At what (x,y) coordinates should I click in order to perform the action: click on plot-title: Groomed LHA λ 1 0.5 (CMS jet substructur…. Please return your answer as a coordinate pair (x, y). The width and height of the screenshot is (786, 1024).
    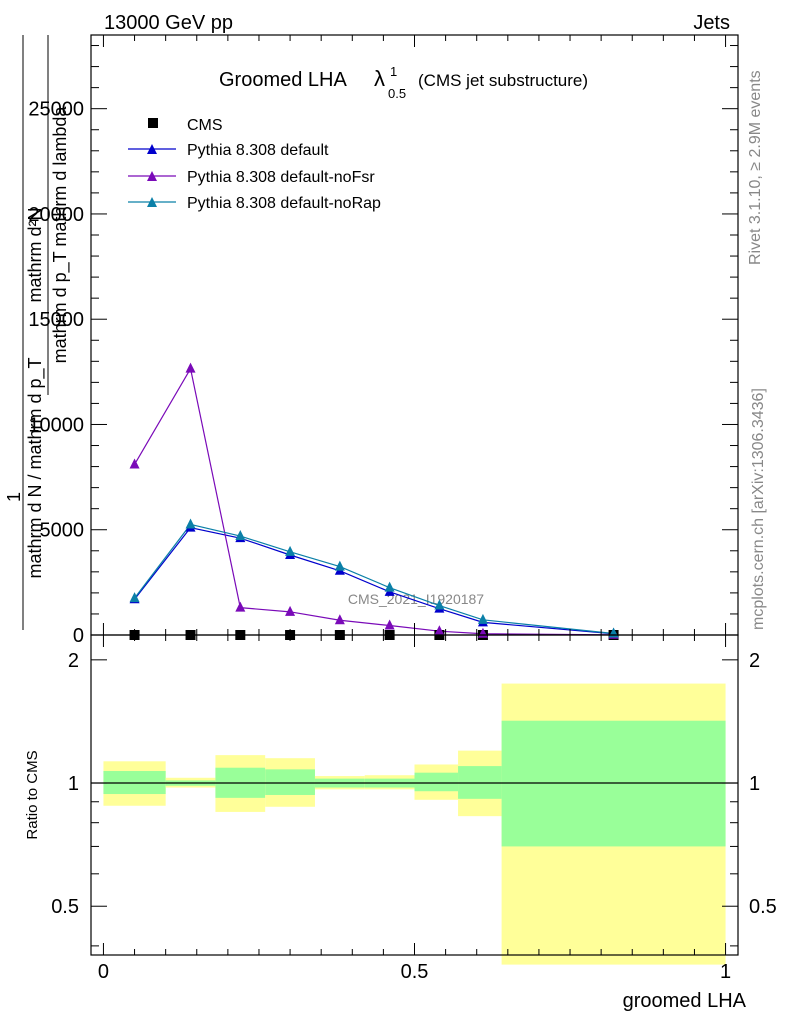
    Looking at the image, I should click on (403, 82).